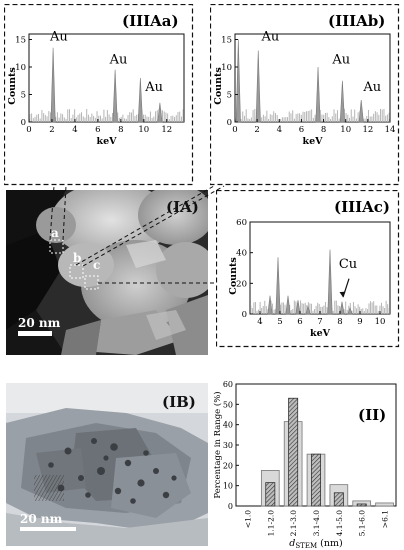  I want to click on lattice-fringes, so click(49, 488).